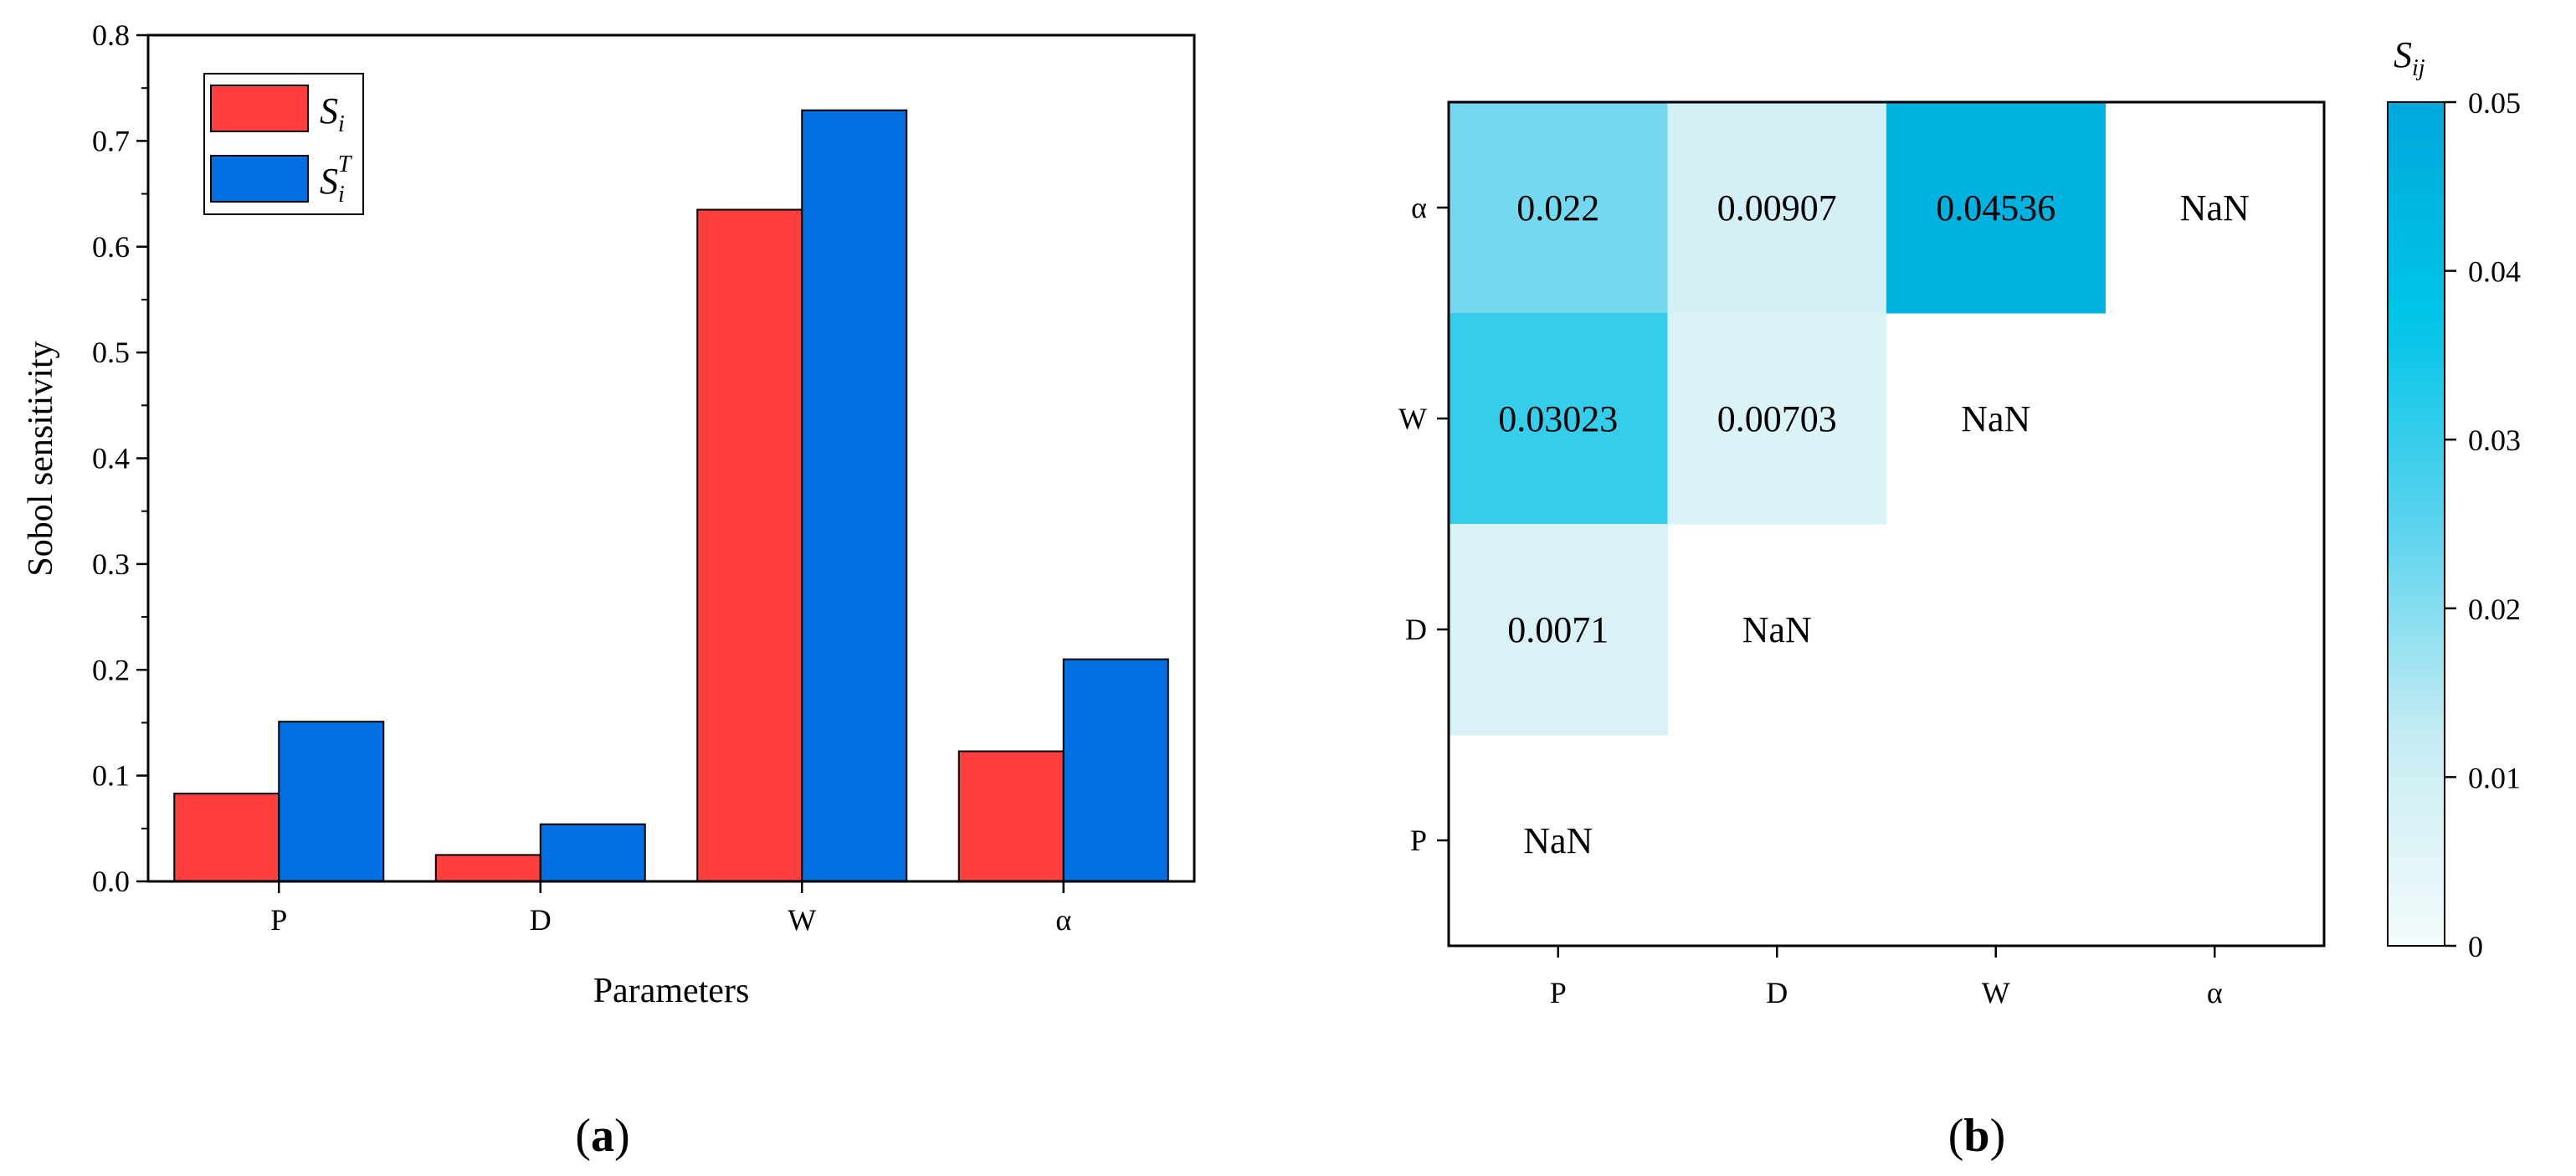  What do you see at coordinates (111, 247) in the screenshot?
I see `y-tick-label: 0.6` at bounding box center [111, 247].